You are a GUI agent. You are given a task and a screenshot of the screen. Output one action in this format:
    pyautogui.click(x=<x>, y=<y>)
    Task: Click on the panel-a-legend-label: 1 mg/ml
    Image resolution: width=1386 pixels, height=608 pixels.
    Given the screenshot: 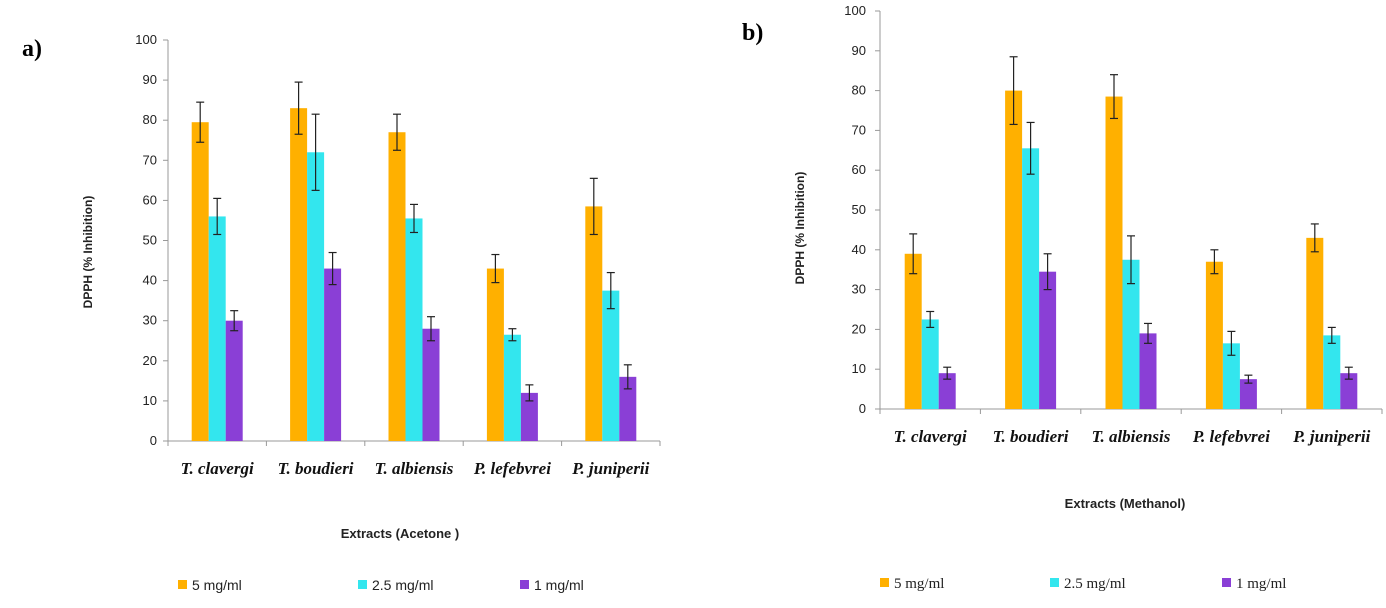 What is the action you would take?
    pyautogui.click(x=559, y=585)
    